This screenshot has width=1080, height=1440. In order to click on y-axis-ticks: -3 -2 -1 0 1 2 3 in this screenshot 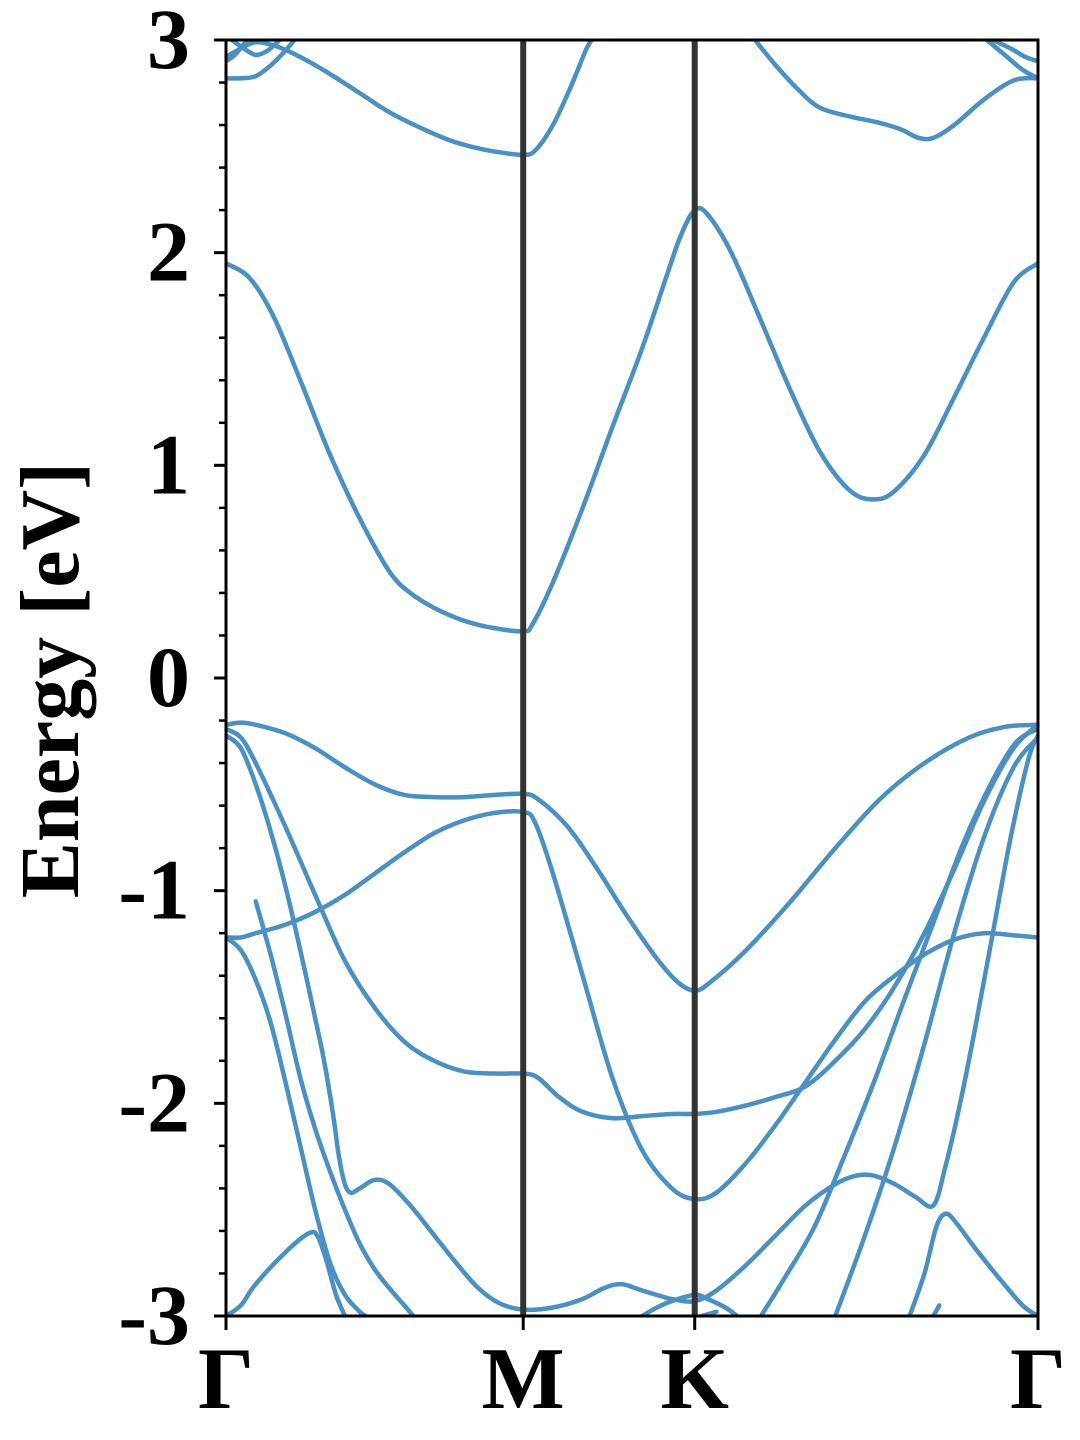, I will do `click(172, 681)`.